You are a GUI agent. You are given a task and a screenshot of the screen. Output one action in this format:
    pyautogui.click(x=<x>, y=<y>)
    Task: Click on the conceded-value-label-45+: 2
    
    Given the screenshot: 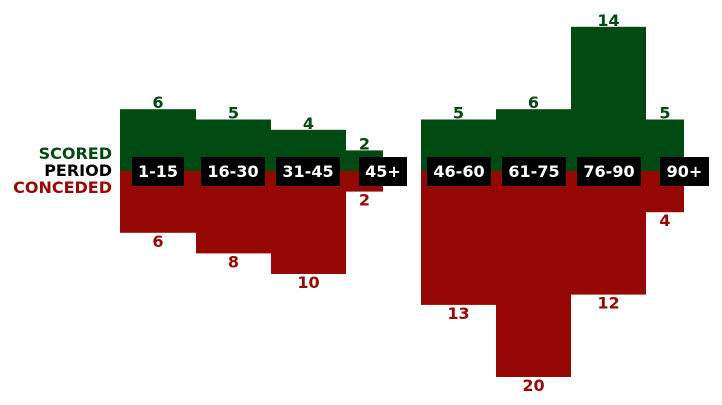 What is the action you would take?
    pyautogui.click(x=364, y=200)
    